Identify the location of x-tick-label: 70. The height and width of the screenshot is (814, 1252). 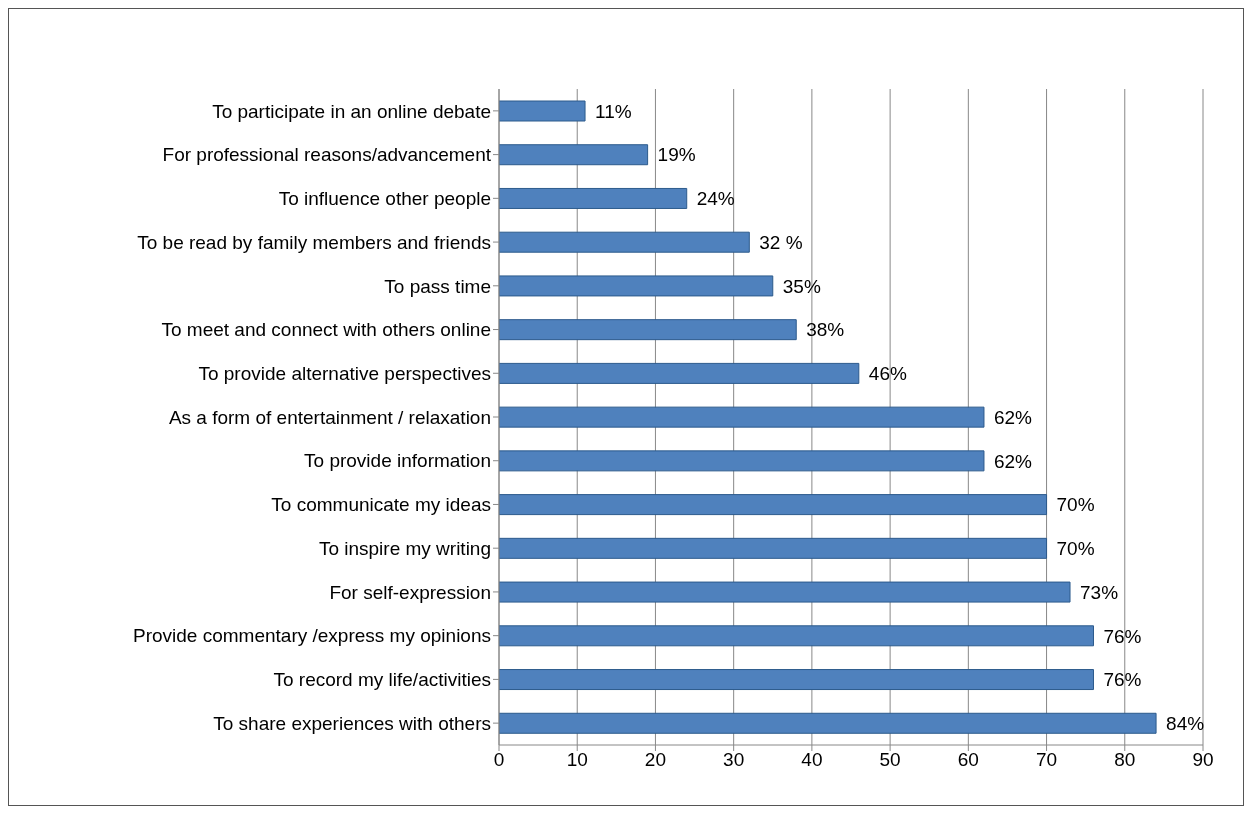
(1046, 760).